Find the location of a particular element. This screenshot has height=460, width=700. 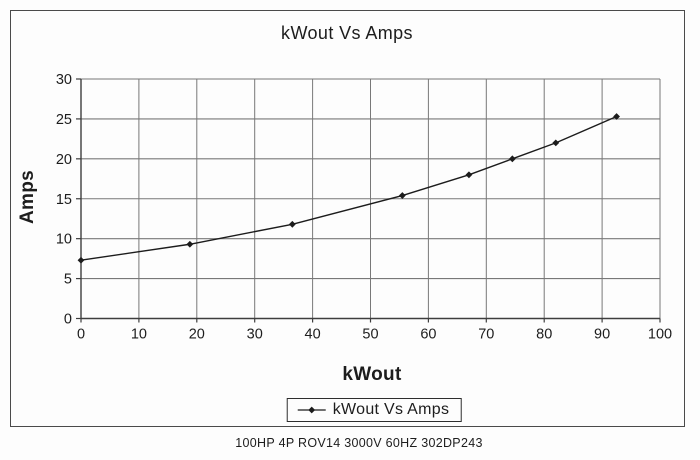

y-tick-label: 10 is located at coordinates (64, 240).